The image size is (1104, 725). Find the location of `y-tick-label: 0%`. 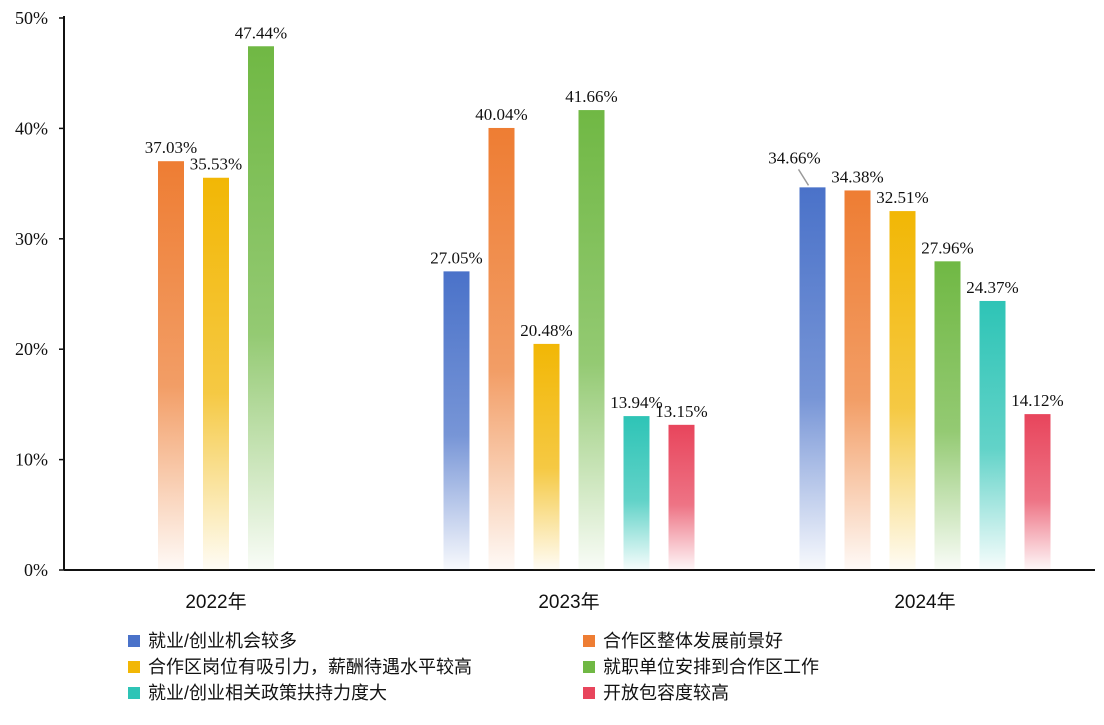

y-tick-label: 0% is located at coordinates (36, 570).